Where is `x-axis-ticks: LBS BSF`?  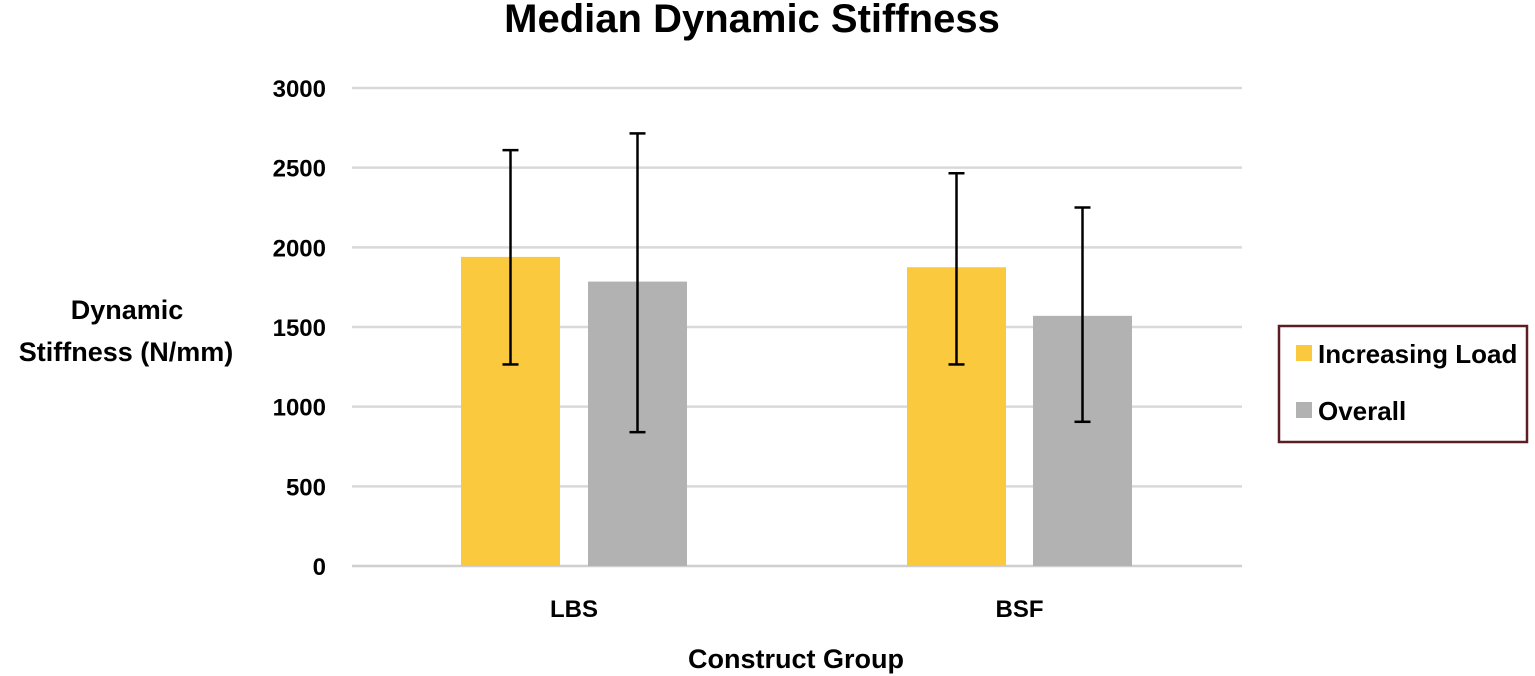 x-axis-ticks: LBS BSF is located at coordinates (797, 609).